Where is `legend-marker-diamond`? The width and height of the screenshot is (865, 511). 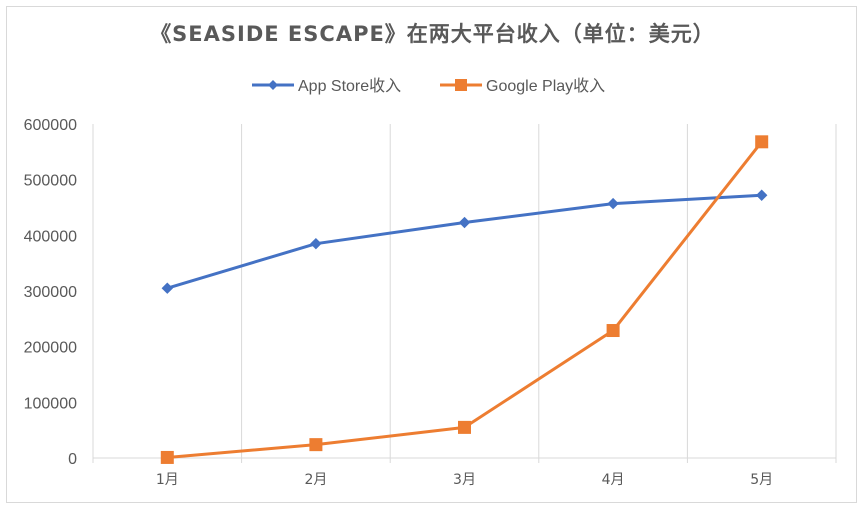
legend-marker-diamond is located at coordinates (273, 85).